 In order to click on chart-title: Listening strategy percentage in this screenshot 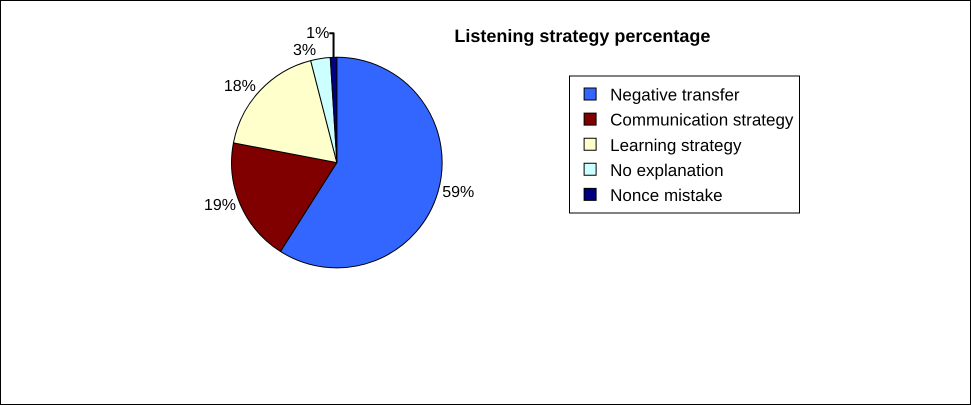, I will do `click(582, 36)`.